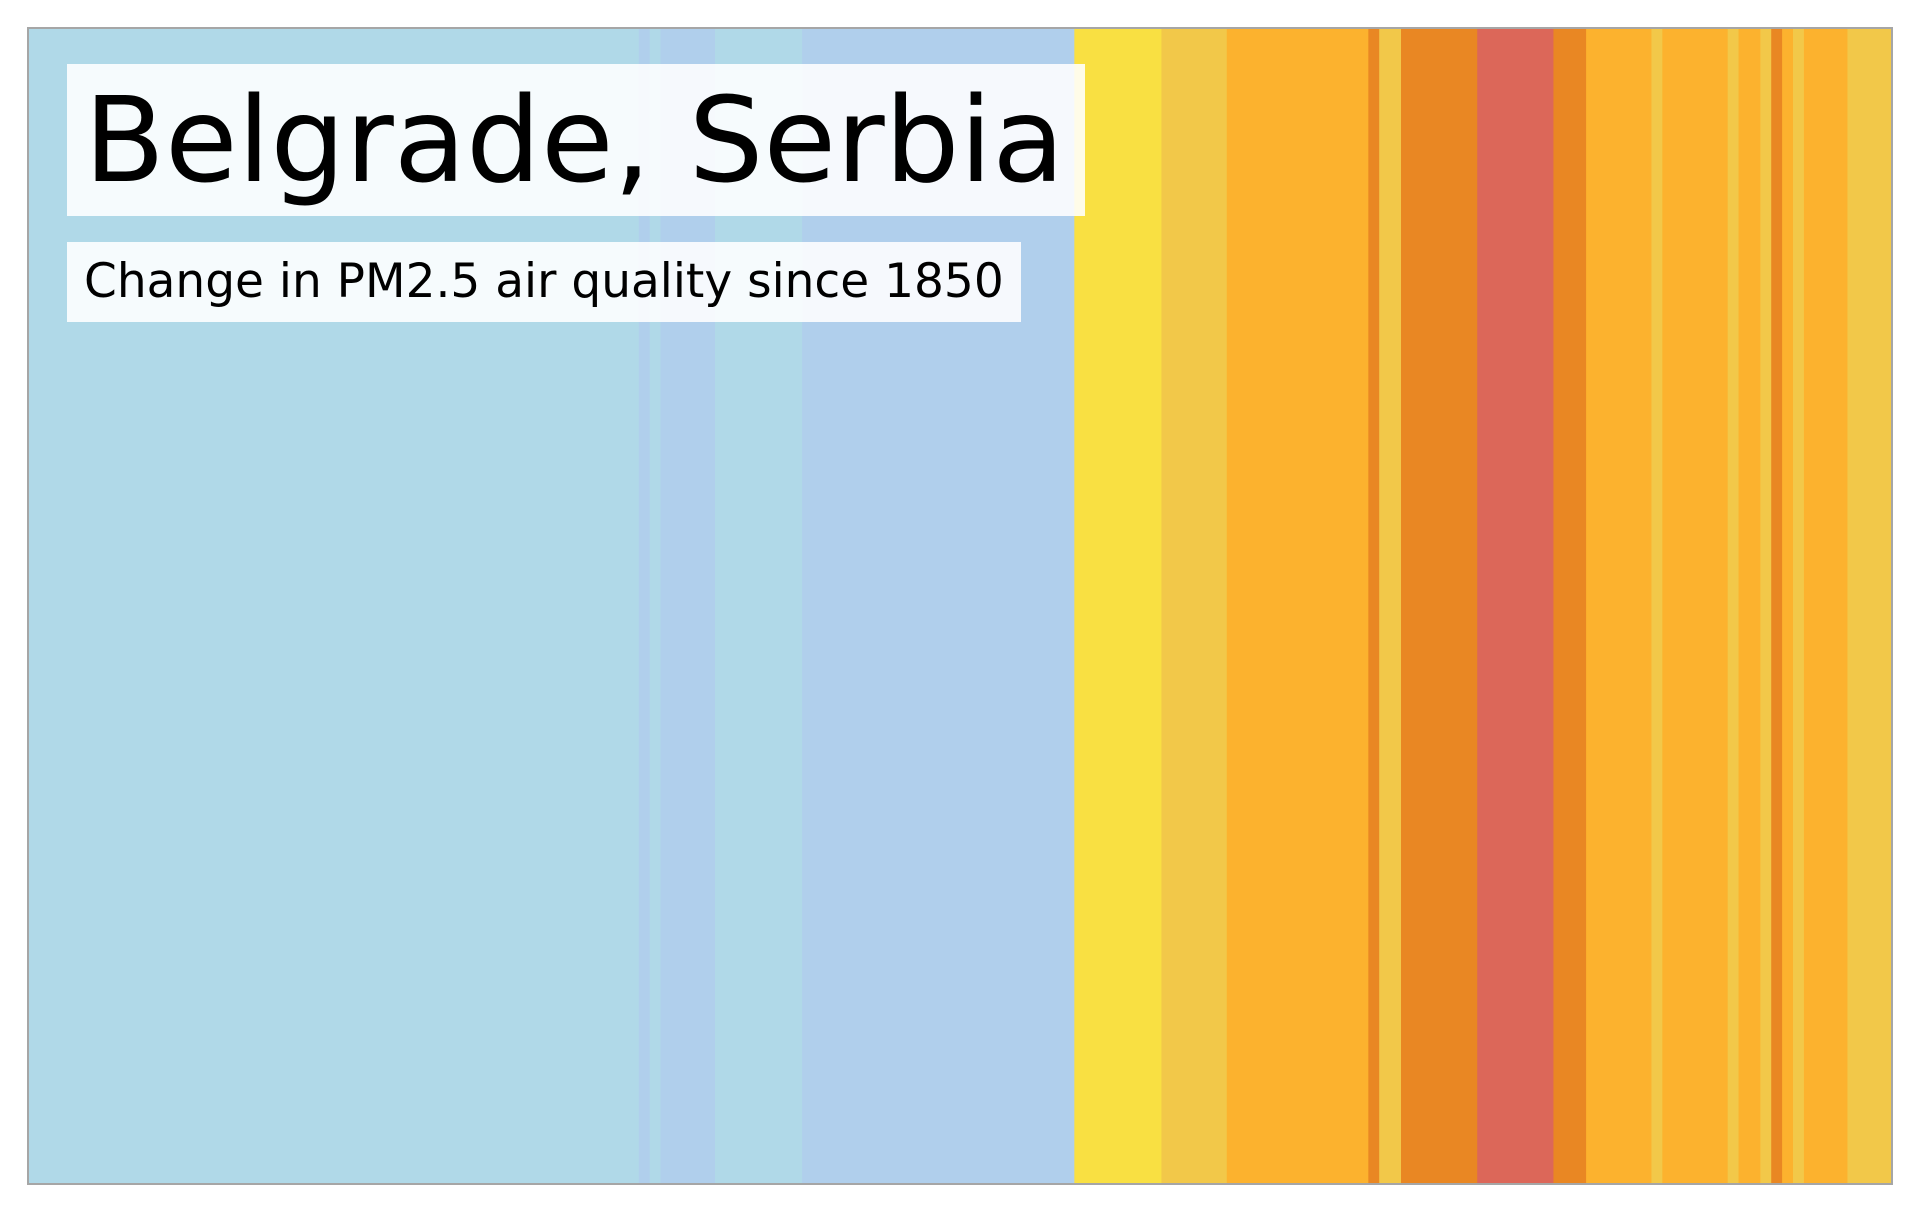  What do you see at coordinates (544, 282) in the screenshot?
I see `chart-subtitle: Change in PM2.5 air quality since 1850` at bounding box center [544, 282].